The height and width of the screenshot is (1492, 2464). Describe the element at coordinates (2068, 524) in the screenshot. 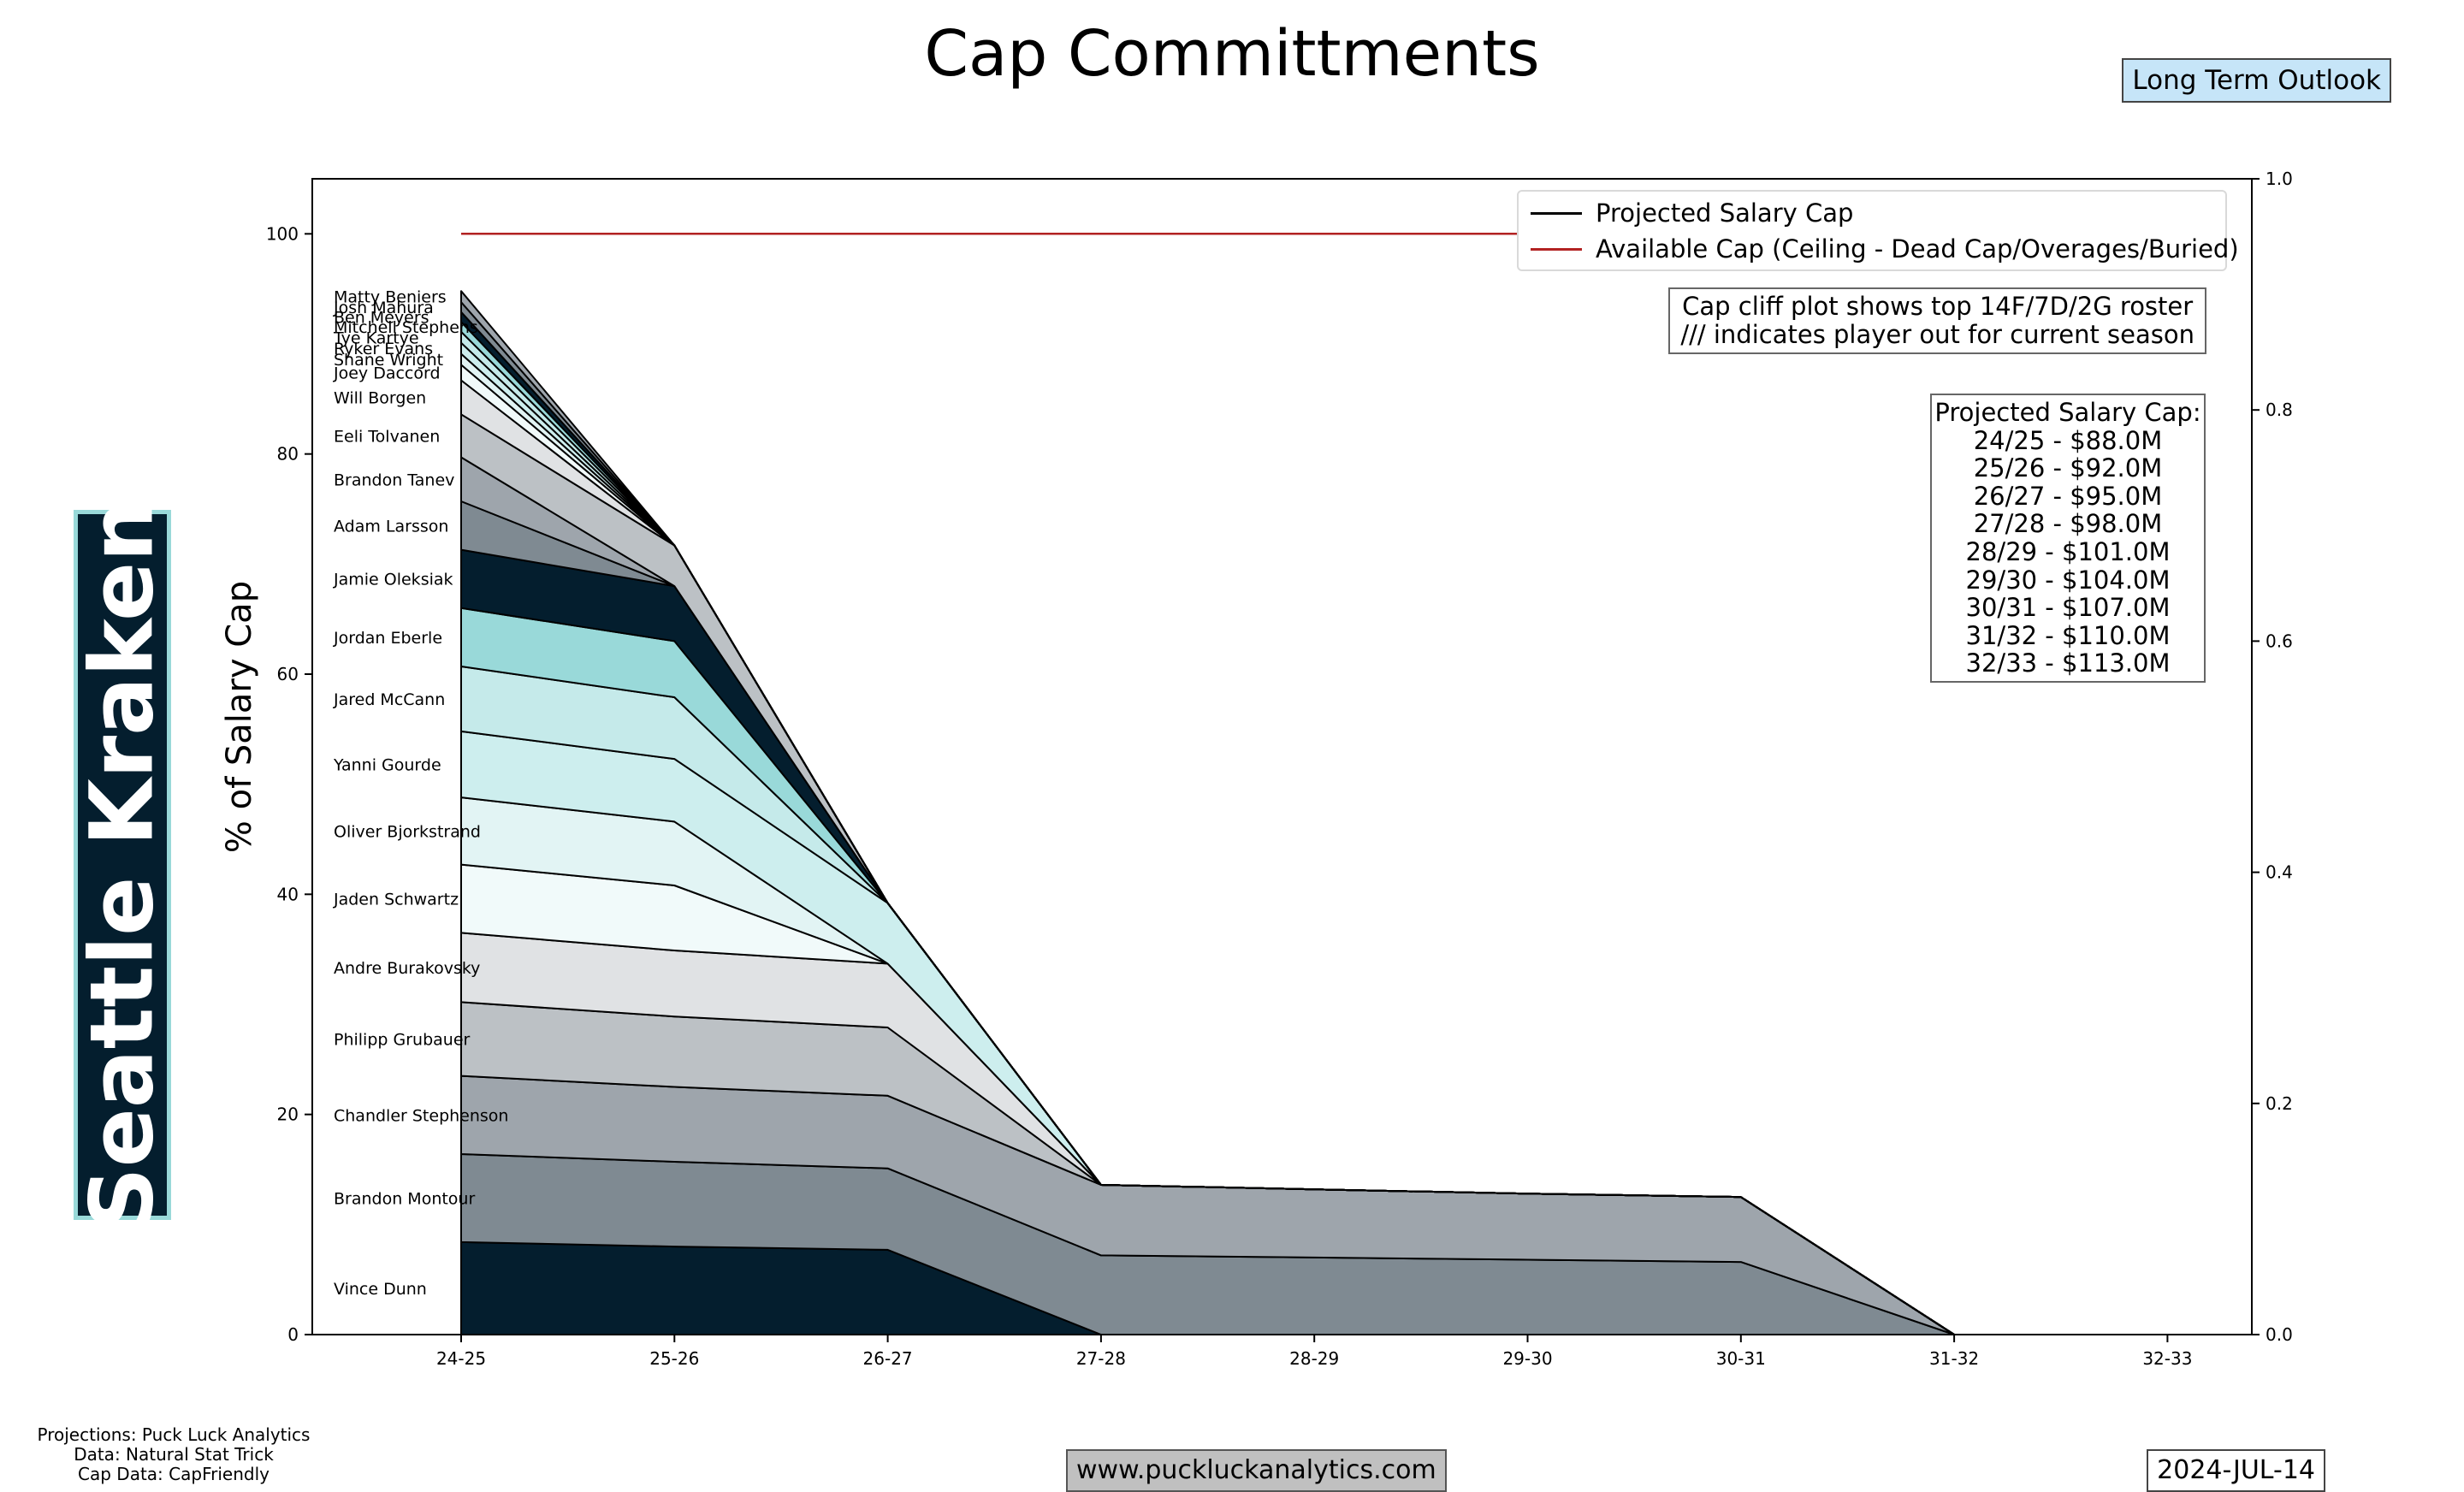

I see `projected-cap-line: 27/28 - $98.0M` at that location.